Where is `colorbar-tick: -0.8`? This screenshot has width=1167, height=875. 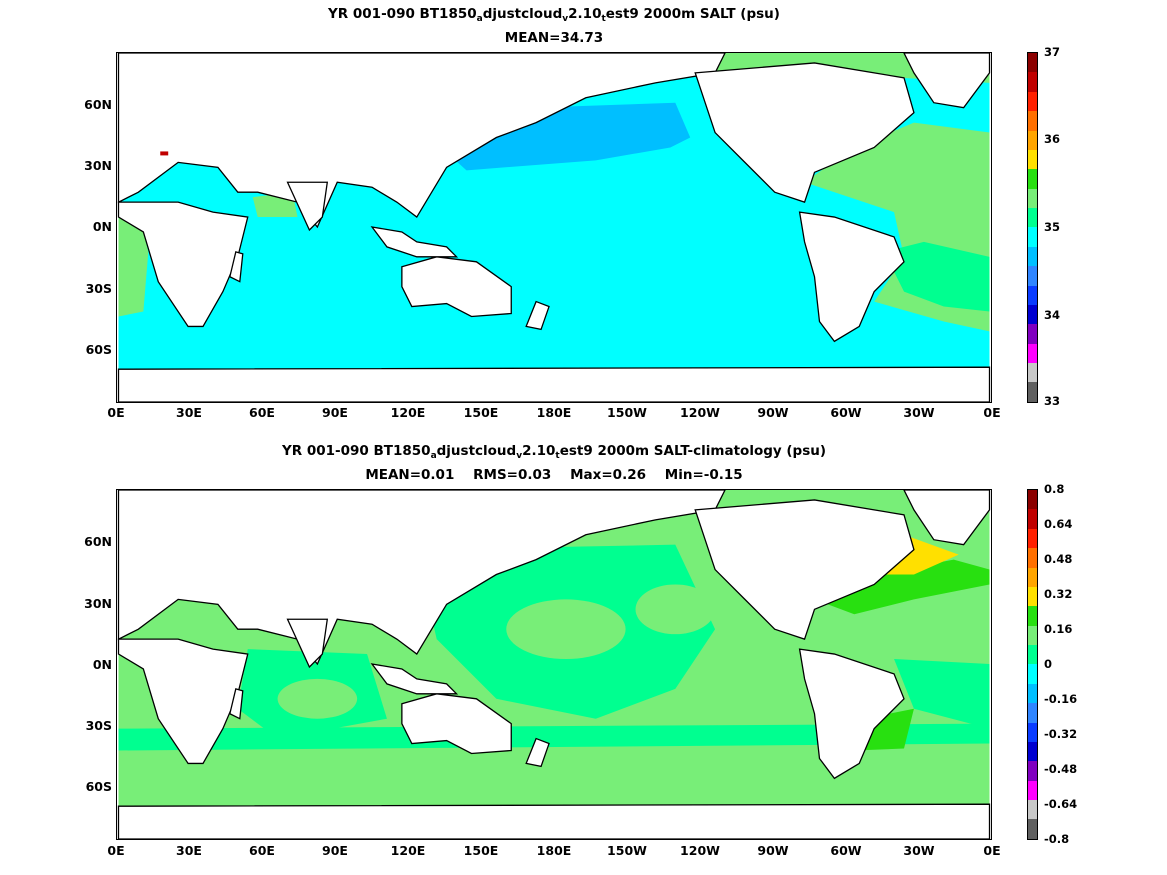 colorbar-tick: -0.8 is located at coordinates (1057, 839).